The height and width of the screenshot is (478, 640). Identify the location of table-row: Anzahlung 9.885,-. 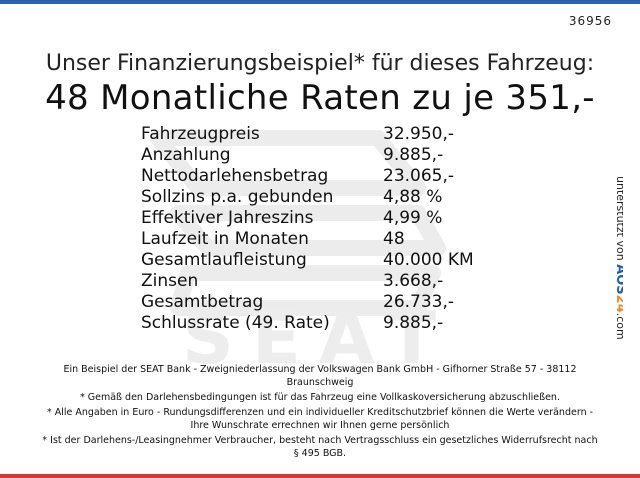
(307, 155).